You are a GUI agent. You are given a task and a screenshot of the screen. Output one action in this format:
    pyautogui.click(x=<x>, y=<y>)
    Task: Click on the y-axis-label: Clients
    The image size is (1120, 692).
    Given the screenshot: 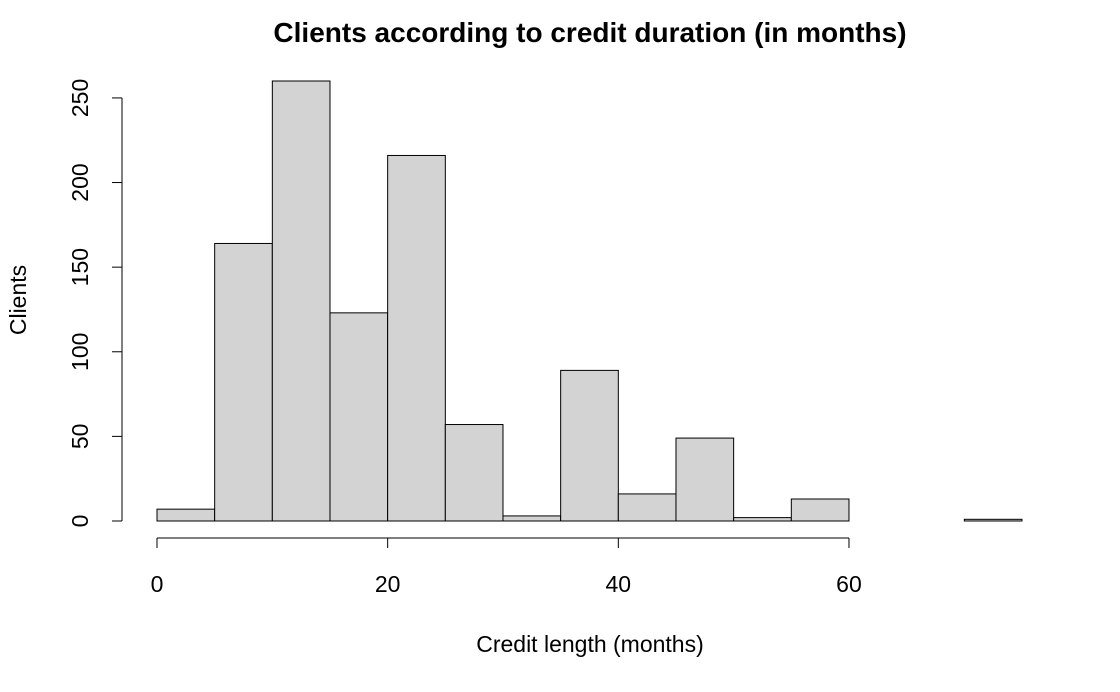 What is the action you would take?
    pyautogui.click(x=18, y=300)
    